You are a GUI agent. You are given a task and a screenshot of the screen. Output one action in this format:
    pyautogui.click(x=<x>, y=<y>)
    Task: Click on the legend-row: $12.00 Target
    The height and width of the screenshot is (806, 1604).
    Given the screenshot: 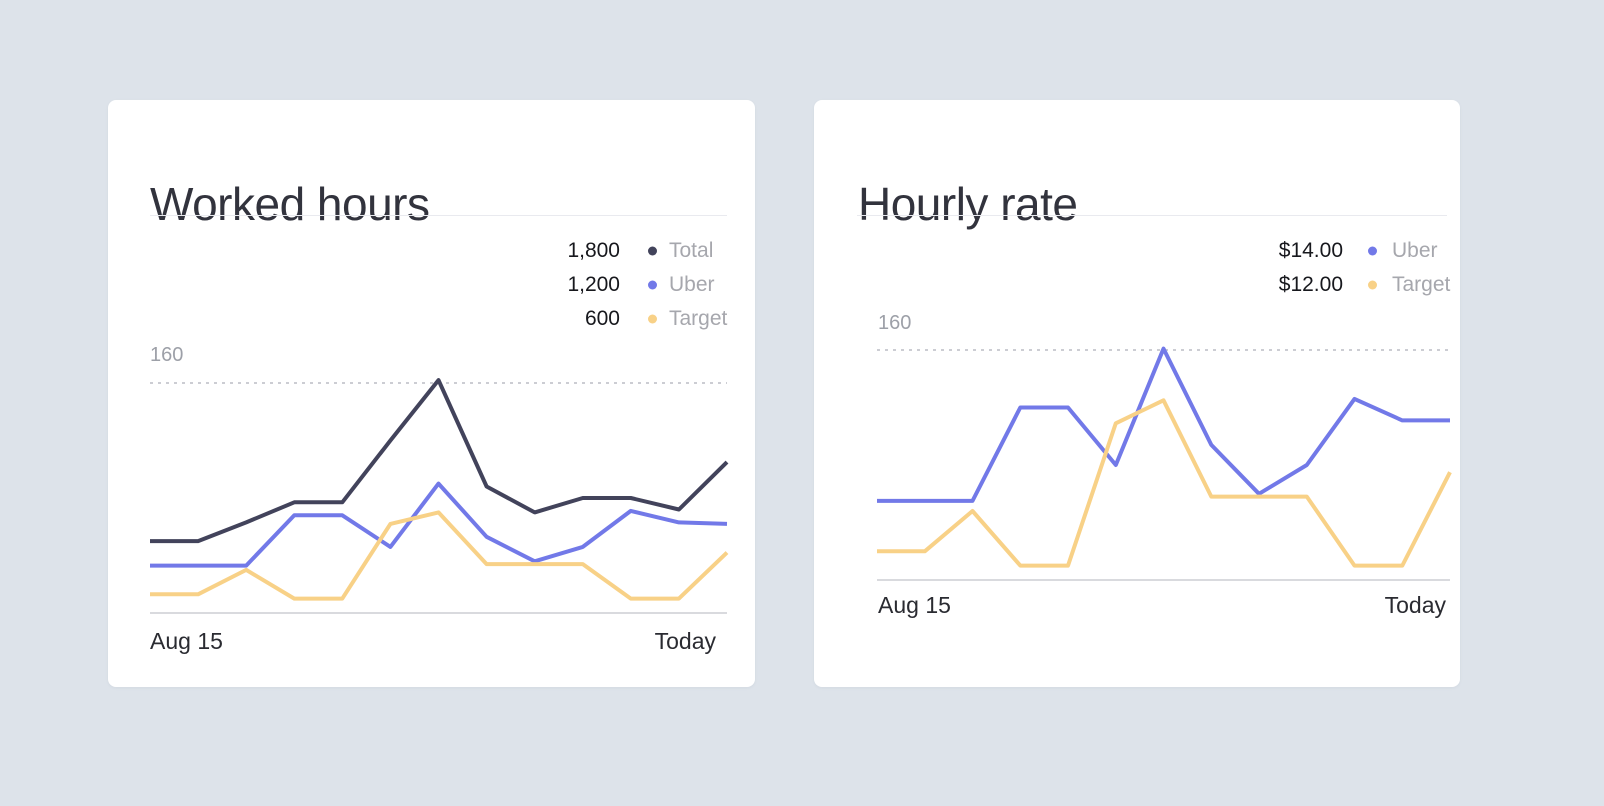 What is the action you would take?
    pyautogui.click(x=1137, y=285)
    